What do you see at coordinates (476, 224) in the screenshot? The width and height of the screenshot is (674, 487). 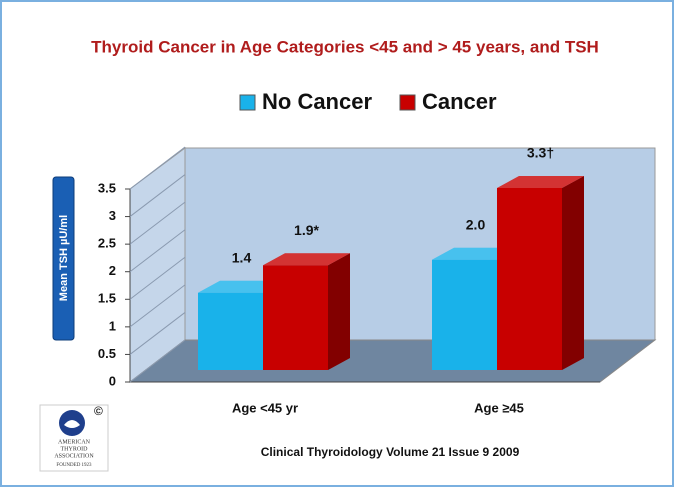 I see `value-label: 2.0` at bounding box center [476, 224].